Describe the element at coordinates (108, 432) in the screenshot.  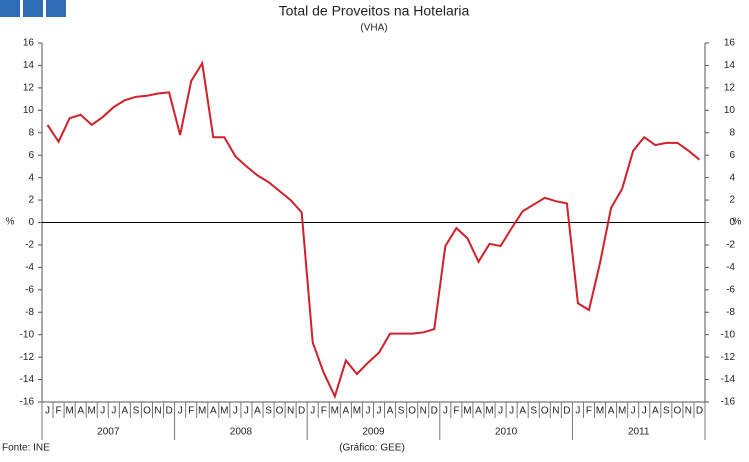
I see `year-label: 2007` at that location.